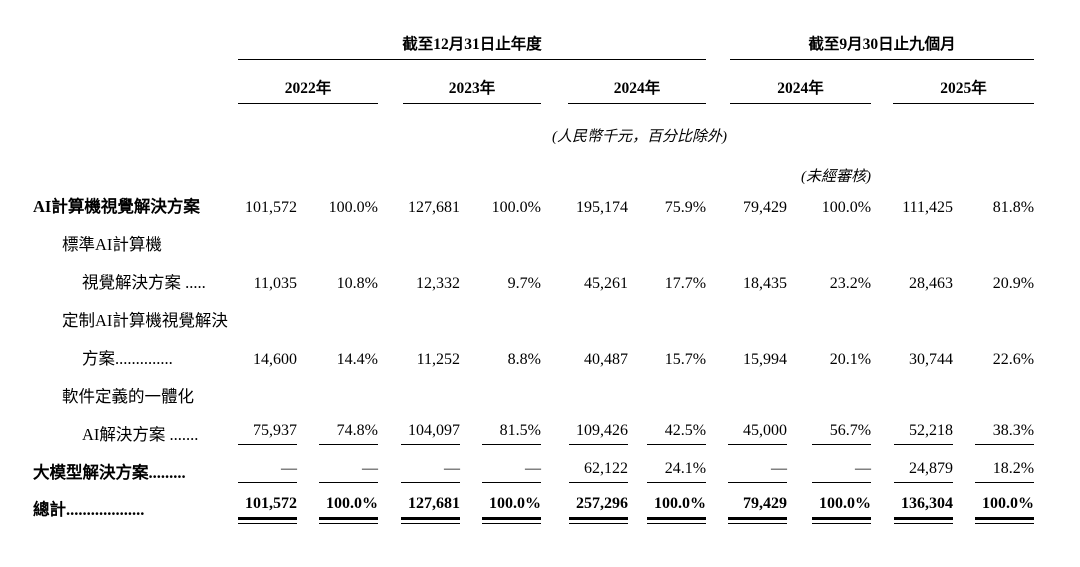 The height and width of the screenshot is (567, 1080). Describe the element at coordinates (765, 359) in the screenshot. I see `cell-value: 15,994` at that location.